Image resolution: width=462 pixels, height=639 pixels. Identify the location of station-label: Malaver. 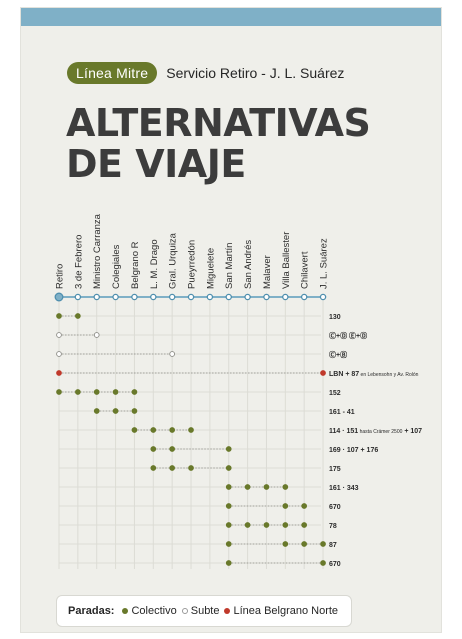
(267, 272).